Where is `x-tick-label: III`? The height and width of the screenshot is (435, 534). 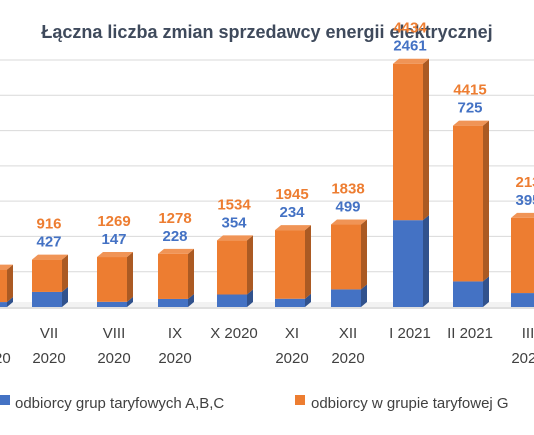
x-tick-label: III is located at coordinates (528, 333).